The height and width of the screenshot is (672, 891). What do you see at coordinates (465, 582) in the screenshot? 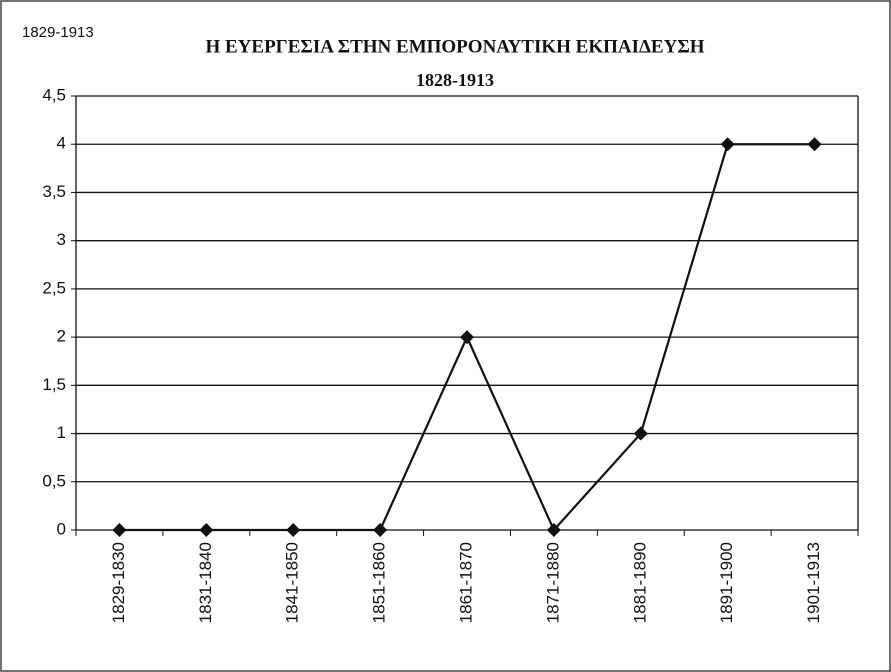
I see `x-tick-label: 1861-1870` at bounding box center [465, 582].